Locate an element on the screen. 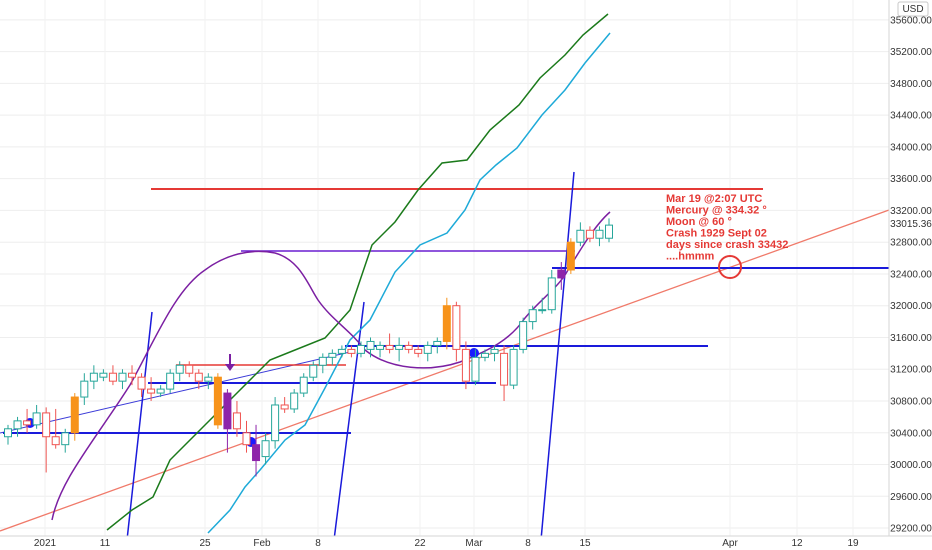 The width and height of the screenshot is (932, 550). red-target-circle is located at coordinates (730, 267).